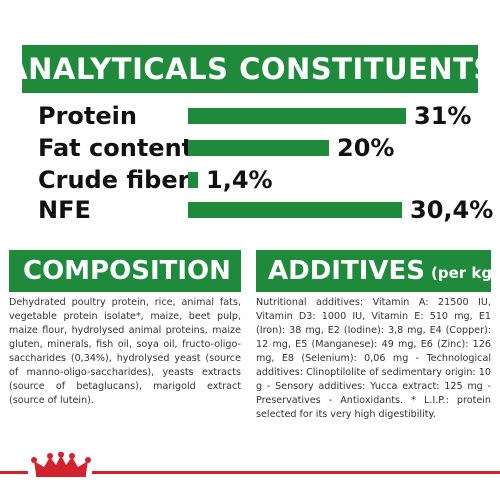 The image size is (500, 500). What do you see at coordinates (61, 464) in the screenshot?
I see `royal-crown-icon` at bounding box center [61, 464].